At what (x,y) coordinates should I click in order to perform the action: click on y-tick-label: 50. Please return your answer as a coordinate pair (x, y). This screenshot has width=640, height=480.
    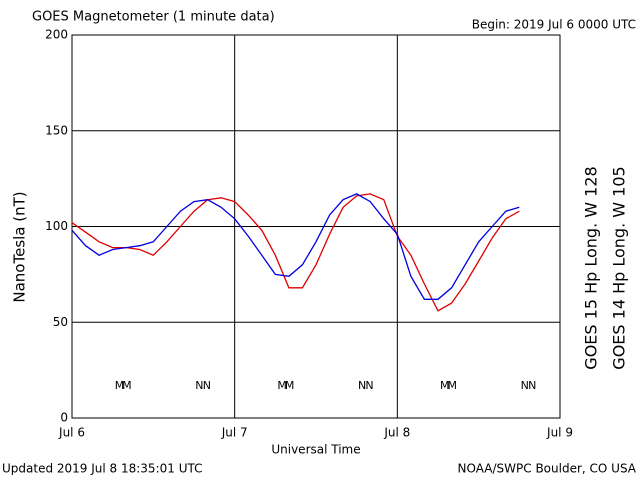
    Looking at the image, I should click on (60, 322).